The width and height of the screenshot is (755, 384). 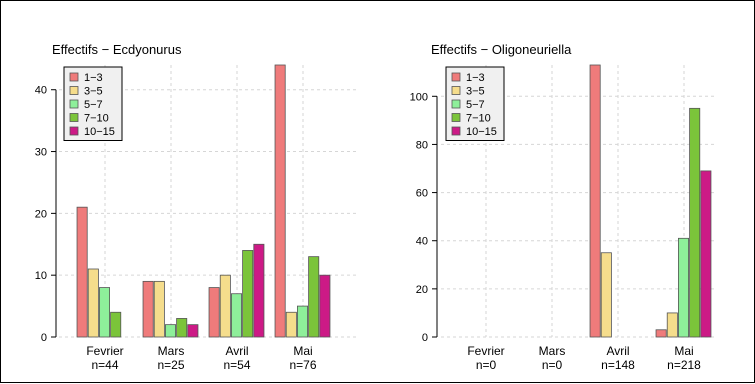 What do you see at coordinates (170, 365) in the screenshot?
I see `x-category-count: n=25` at bounding box center [170, 365].